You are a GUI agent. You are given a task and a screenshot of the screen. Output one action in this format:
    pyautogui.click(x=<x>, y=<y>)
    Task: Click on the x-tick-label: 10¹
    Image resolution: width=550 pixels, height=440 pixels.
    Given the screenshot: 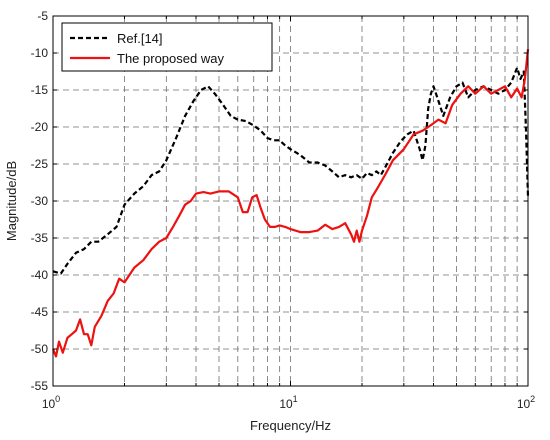 What is the action you would take?
    pyautogui.click(x=288, y=402)
    